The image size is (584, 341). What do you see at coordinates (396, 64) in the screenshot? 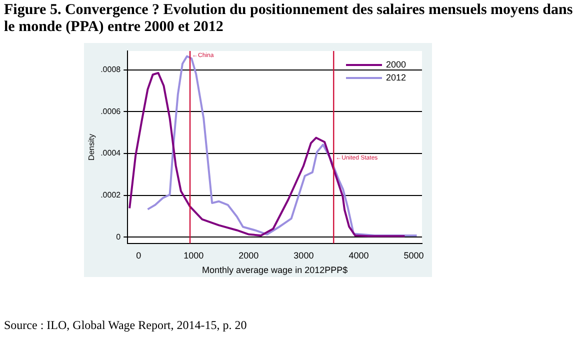
I see `legend-label: 2000` at bounding box center [396, 64].